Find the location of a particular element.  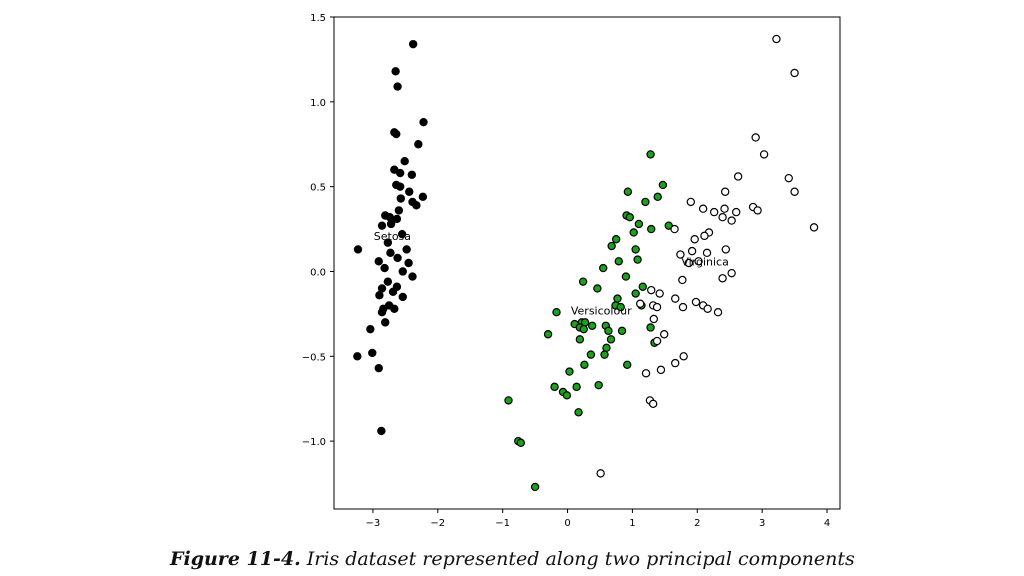

x-tick-label: −1 is located at coordinates (502, 523).